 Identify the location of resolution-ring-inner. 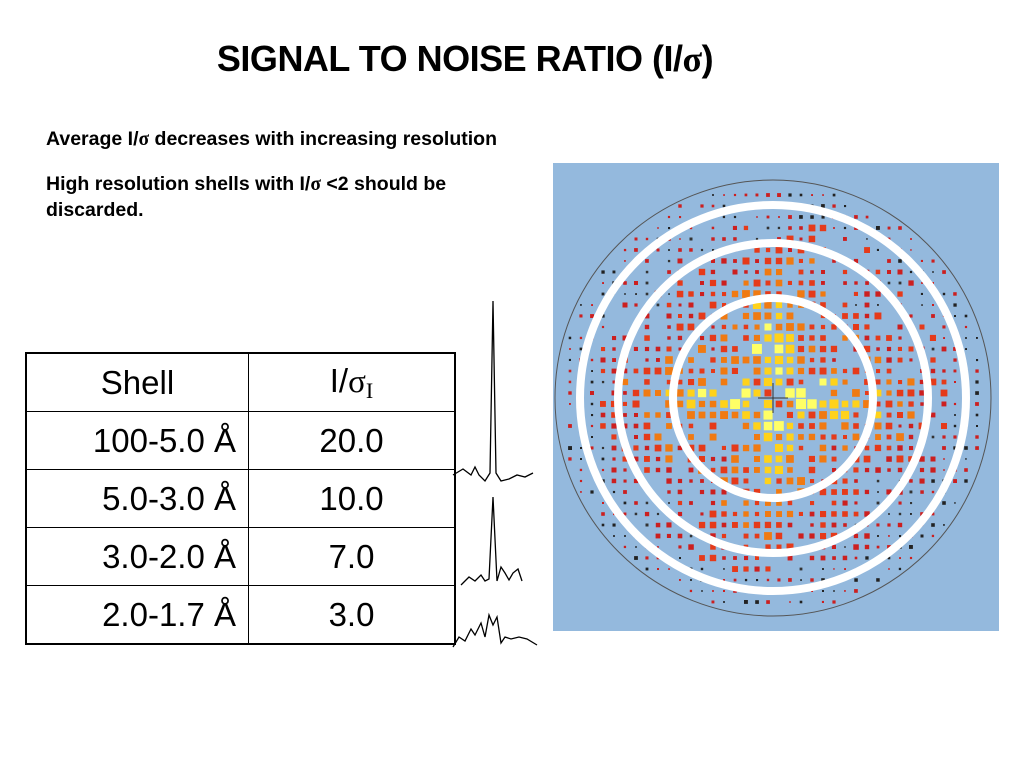
(773, 398).